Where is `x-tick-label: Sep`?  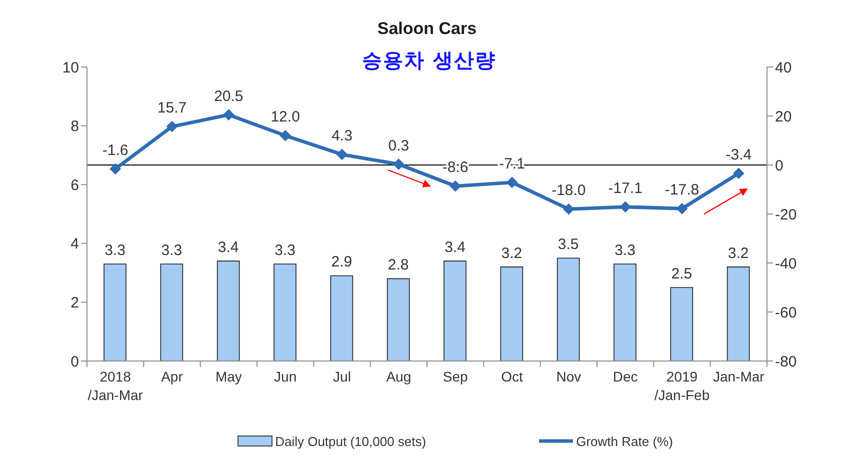
x-tick-label: Sep is located at coordinates (455, 376).